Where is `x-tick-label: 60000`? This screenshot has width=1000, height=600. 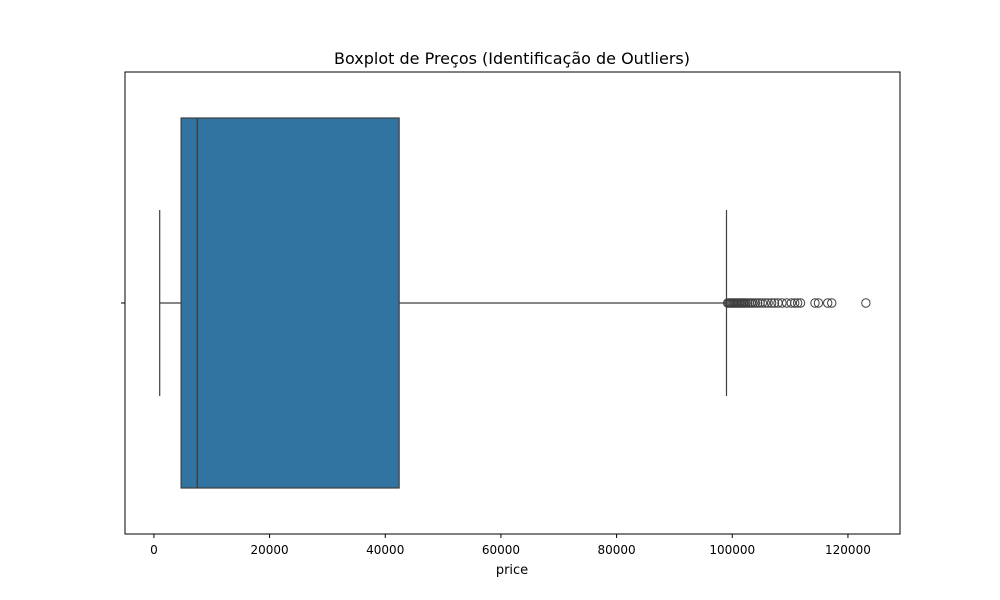
x-tick-label: 60000 is located at coordinates (501, 550).